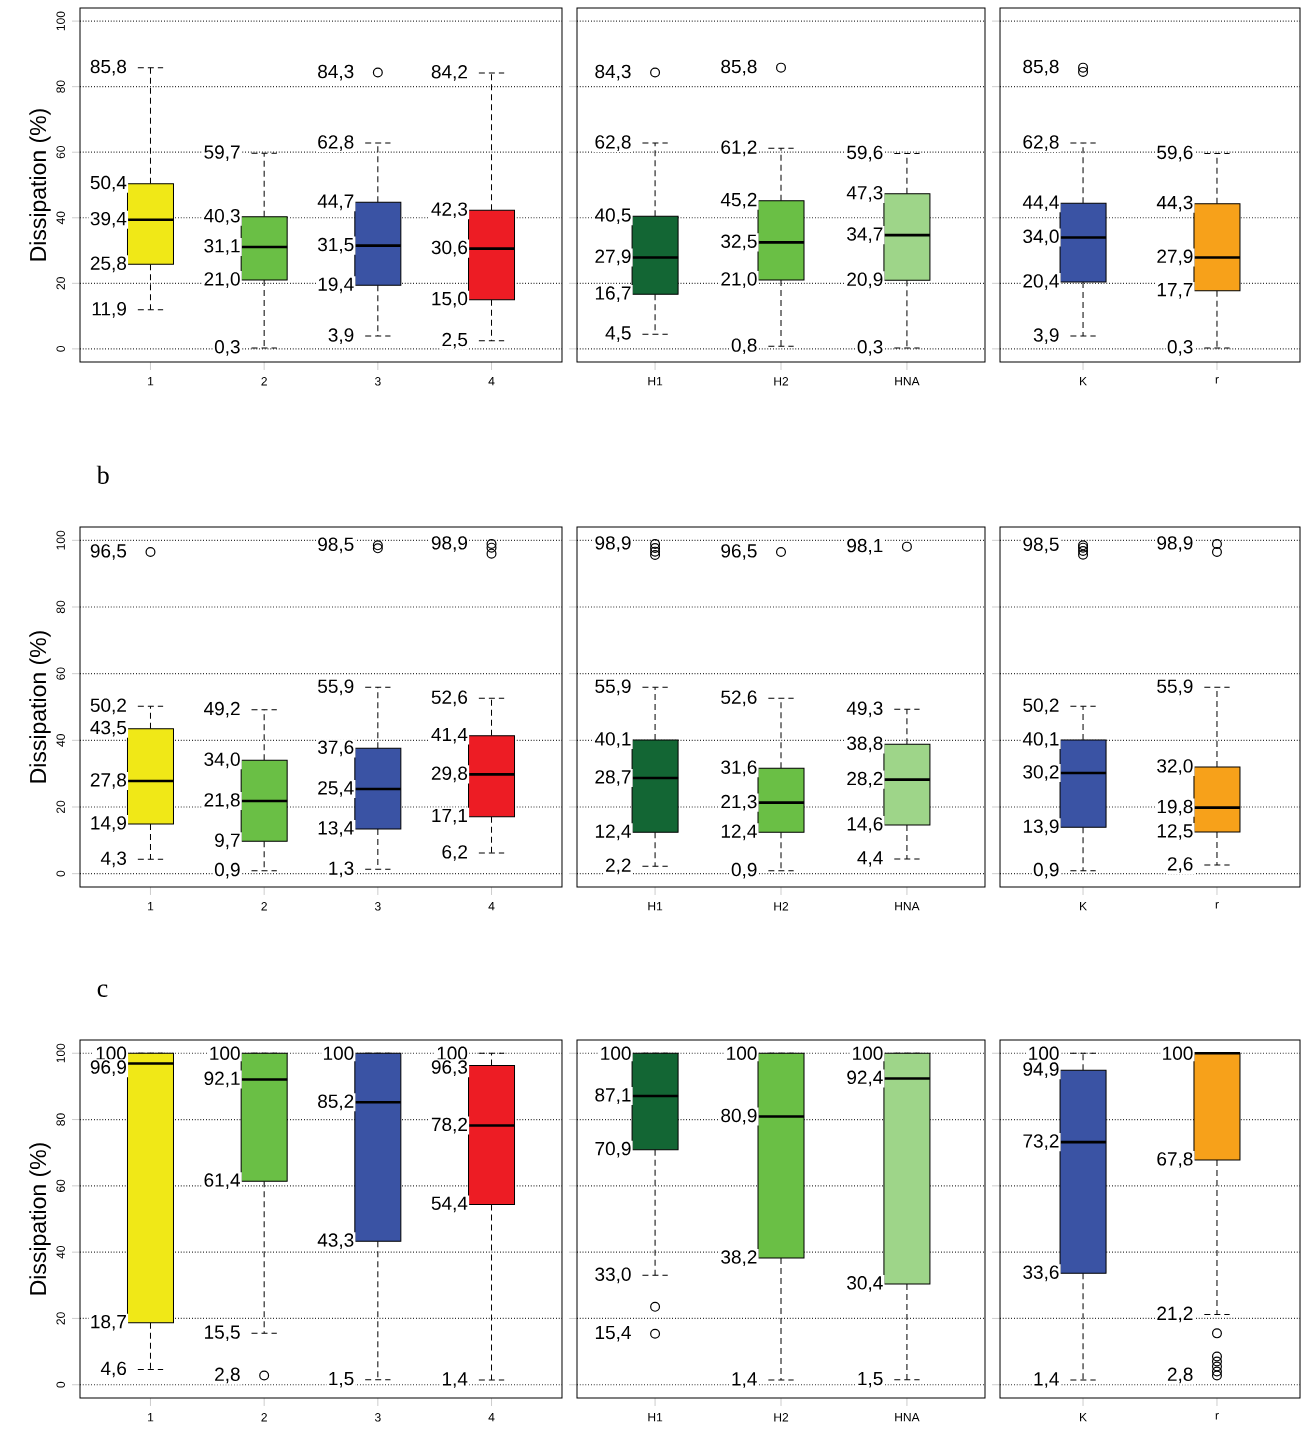 The height and width of the screenshot is (1435, 1305). Describe the element at coordinates (450, 299) in the screenshot. I see `annotation: 15,0` at that location.